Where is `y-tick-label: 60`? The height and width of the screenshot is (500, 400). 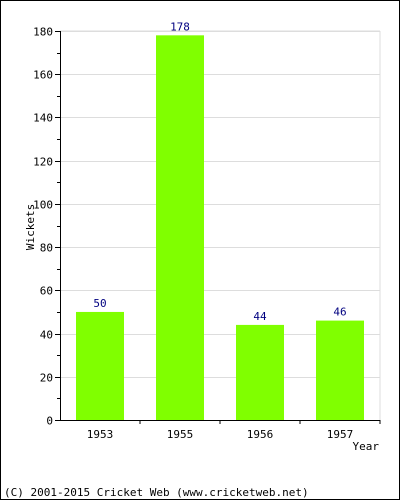 y-tick-label: 60 is located at coordinates (46, 291).